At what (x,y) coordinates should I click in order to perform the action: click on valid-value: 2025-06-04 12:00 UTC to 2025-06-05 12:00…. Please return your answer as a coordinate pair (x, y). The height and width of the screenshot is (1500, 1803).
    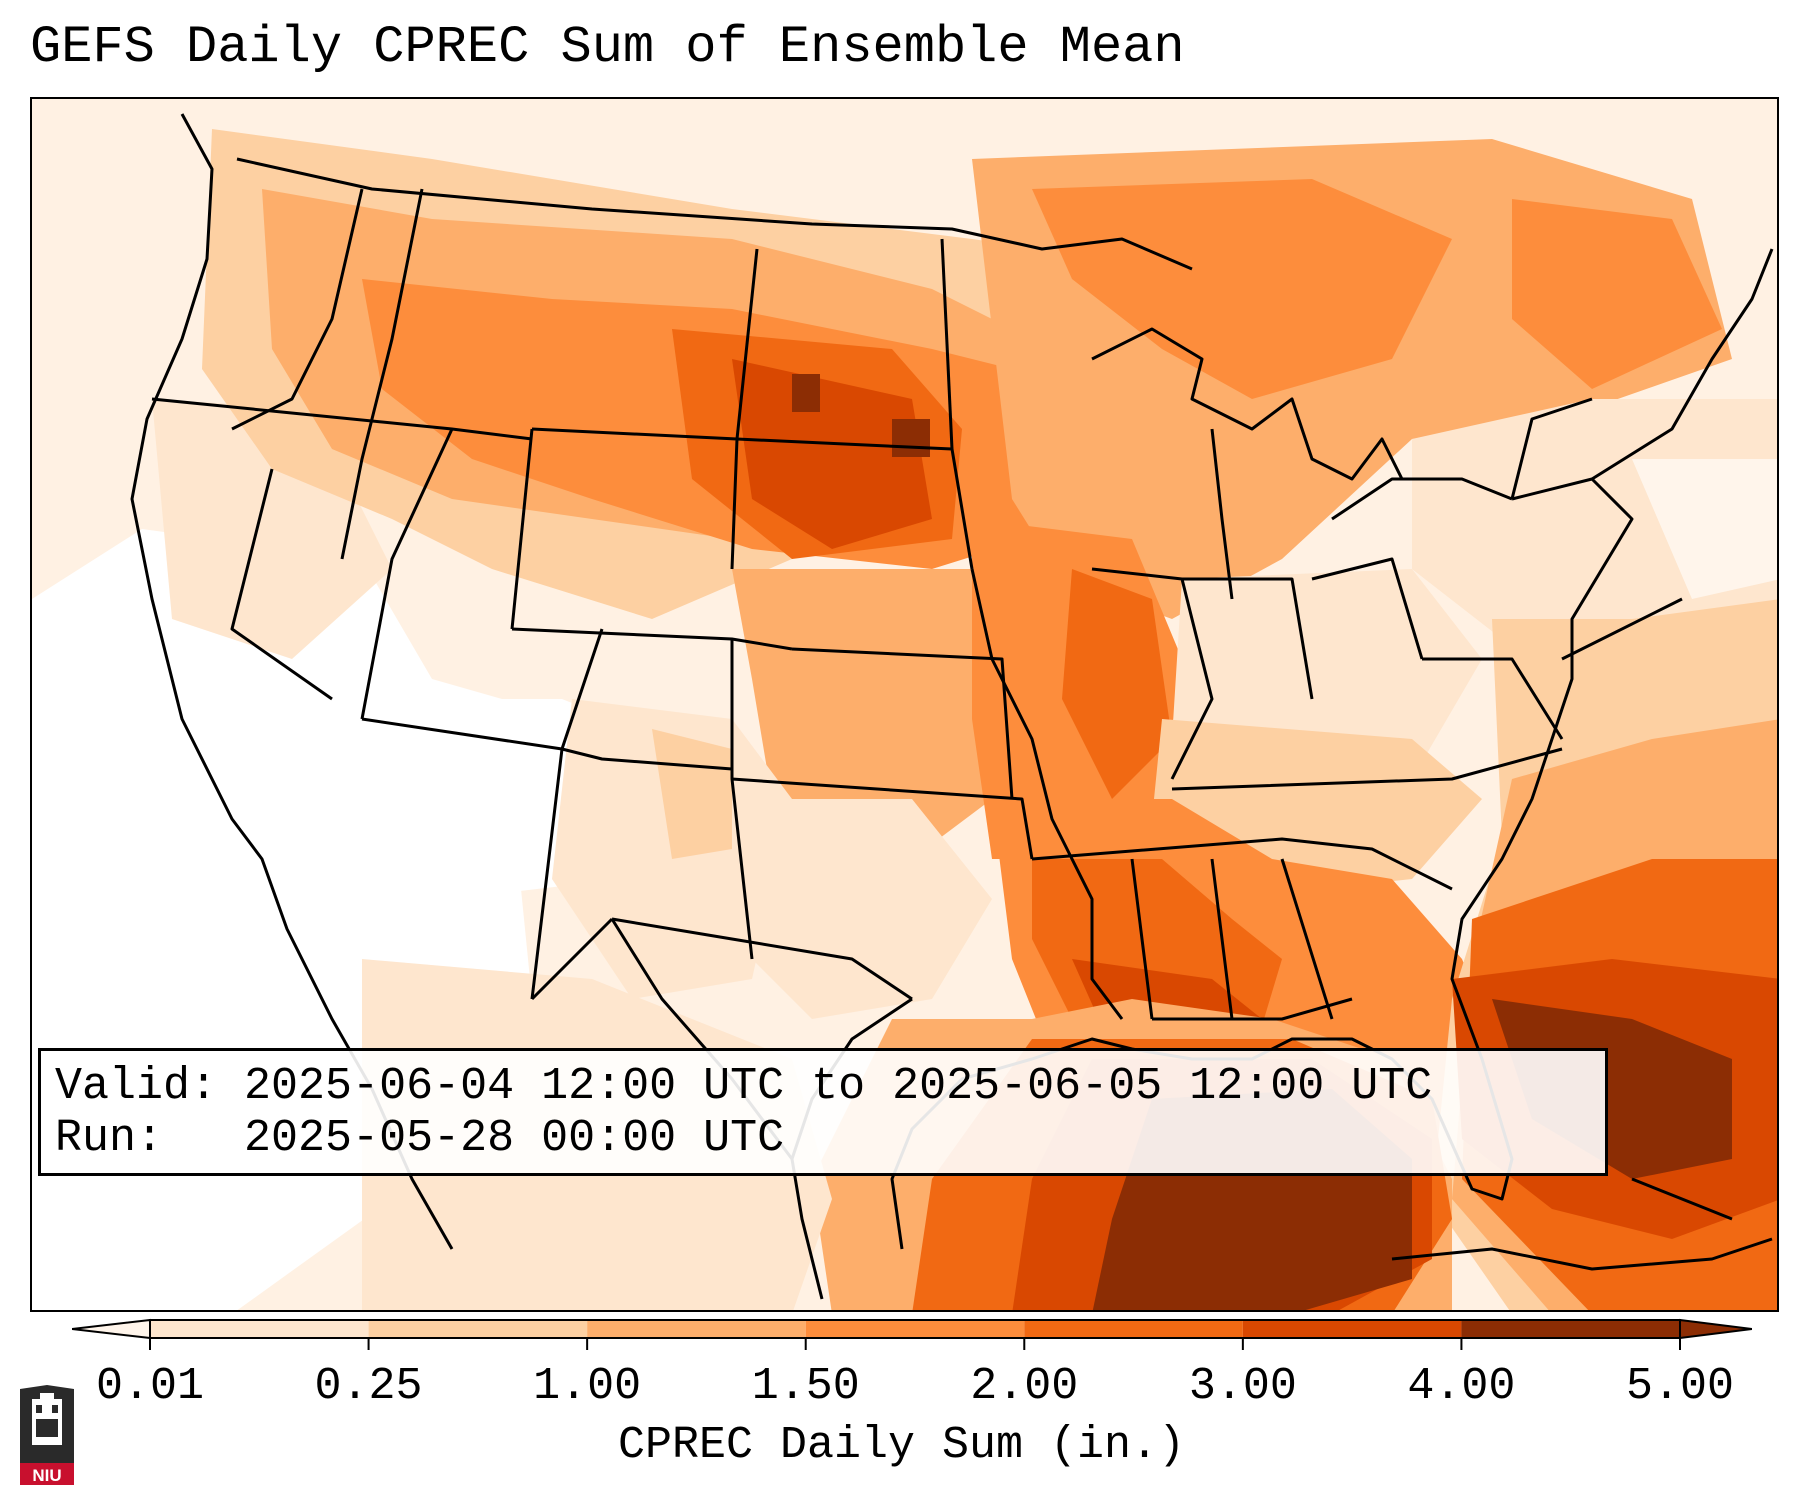
    Looking at the image, I should click on (838, 1086).